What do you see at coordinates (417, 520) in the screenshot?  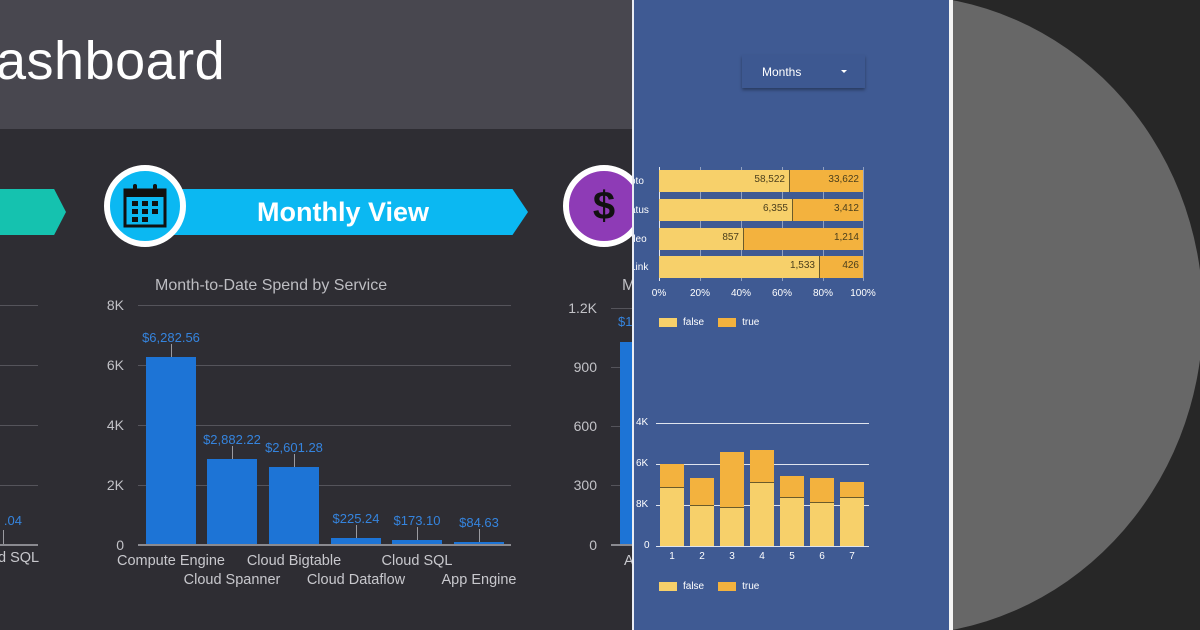 I see `bar-value-label: $173.10` at bounding box center [417, 520].